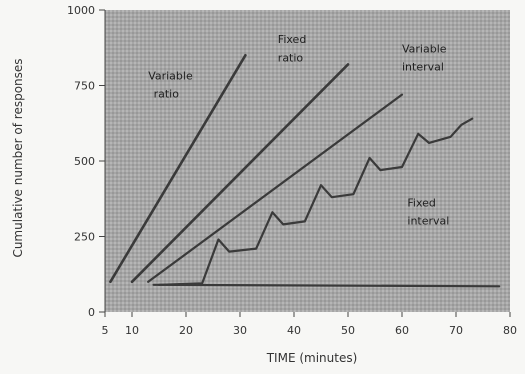  What do you see at coordinates (81, 10) in the screenshot?
I see `y-tick-label: 1000` at bounding box center [81, 10].